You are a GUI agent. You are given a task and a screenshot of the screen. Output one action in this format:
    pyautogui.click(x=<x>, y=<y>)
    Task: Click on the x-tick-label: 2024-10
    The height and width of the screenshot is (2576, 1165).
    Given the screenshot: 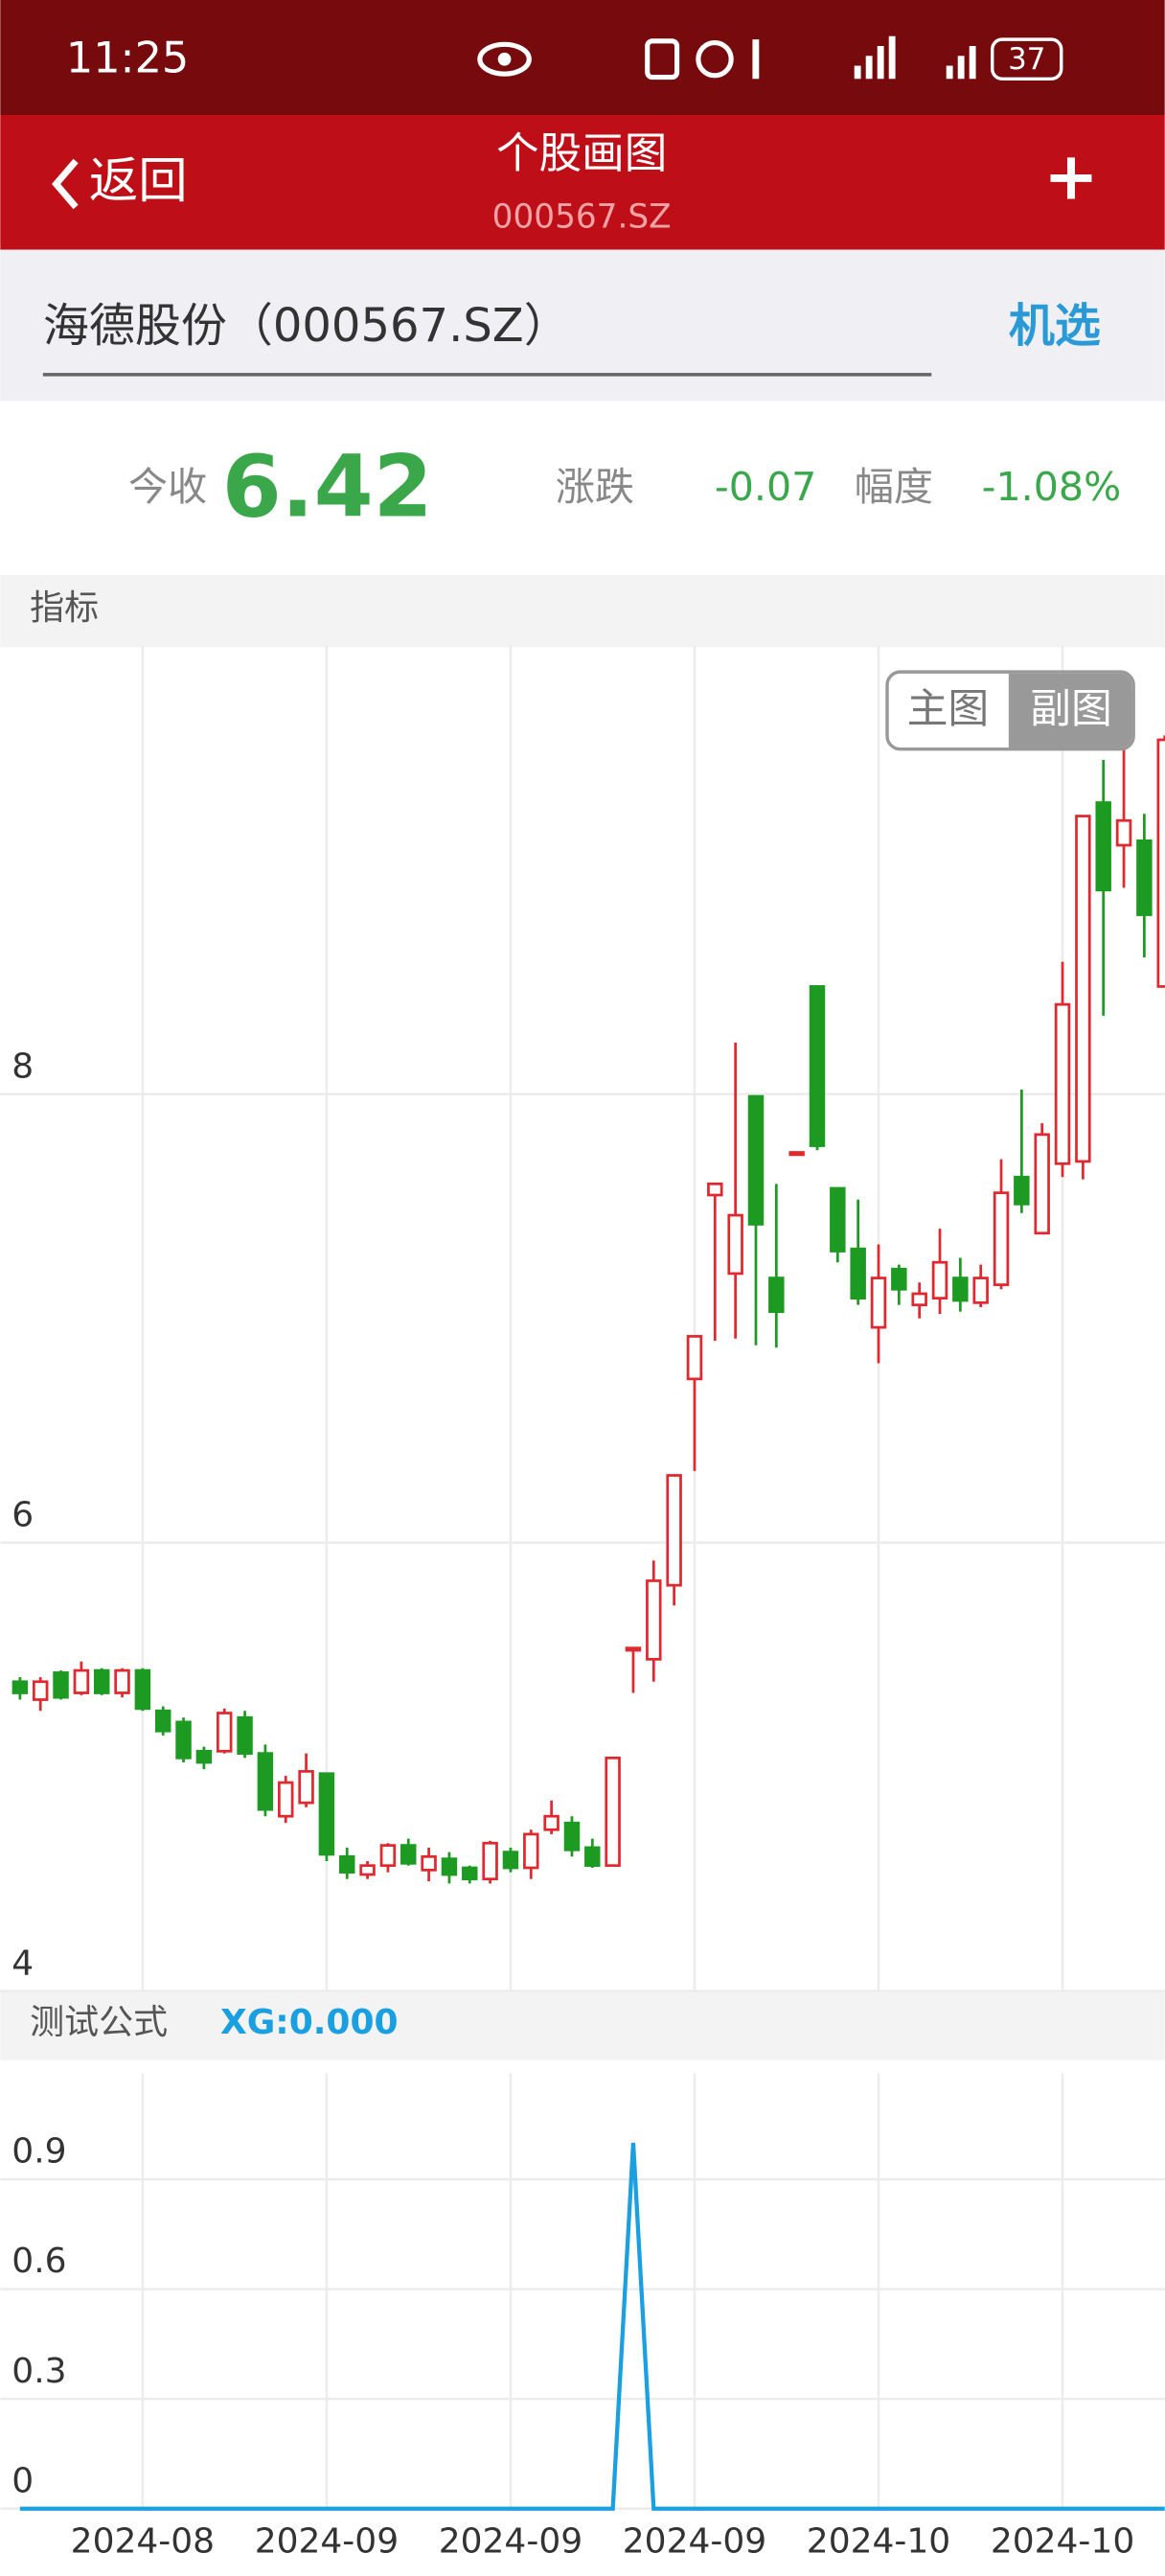 What is the action you would take?
    pyautogui.click(x=879, y=2542)
    